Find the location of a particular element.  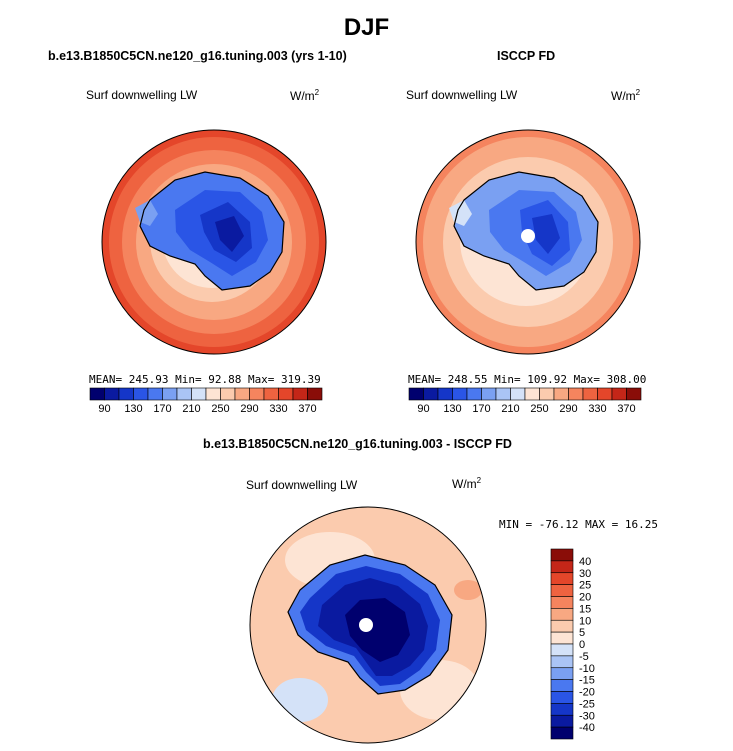

panel1-colorbar: 90 130 170 210 250 290 330 370 is located at coordinates (206, 401).